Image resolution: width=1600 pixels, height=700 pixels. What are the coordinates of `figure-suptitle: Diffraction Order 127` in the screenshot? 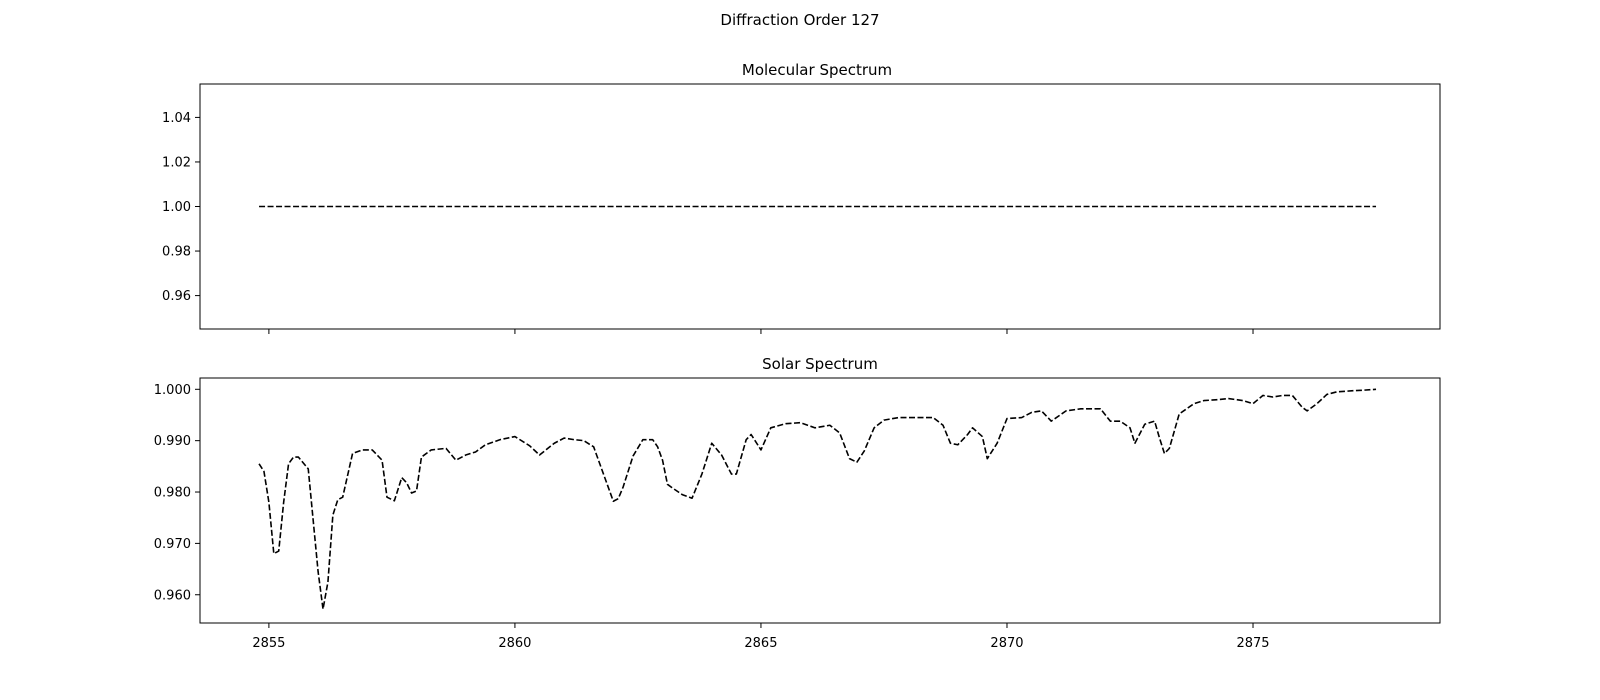 It's located at (799, 20).